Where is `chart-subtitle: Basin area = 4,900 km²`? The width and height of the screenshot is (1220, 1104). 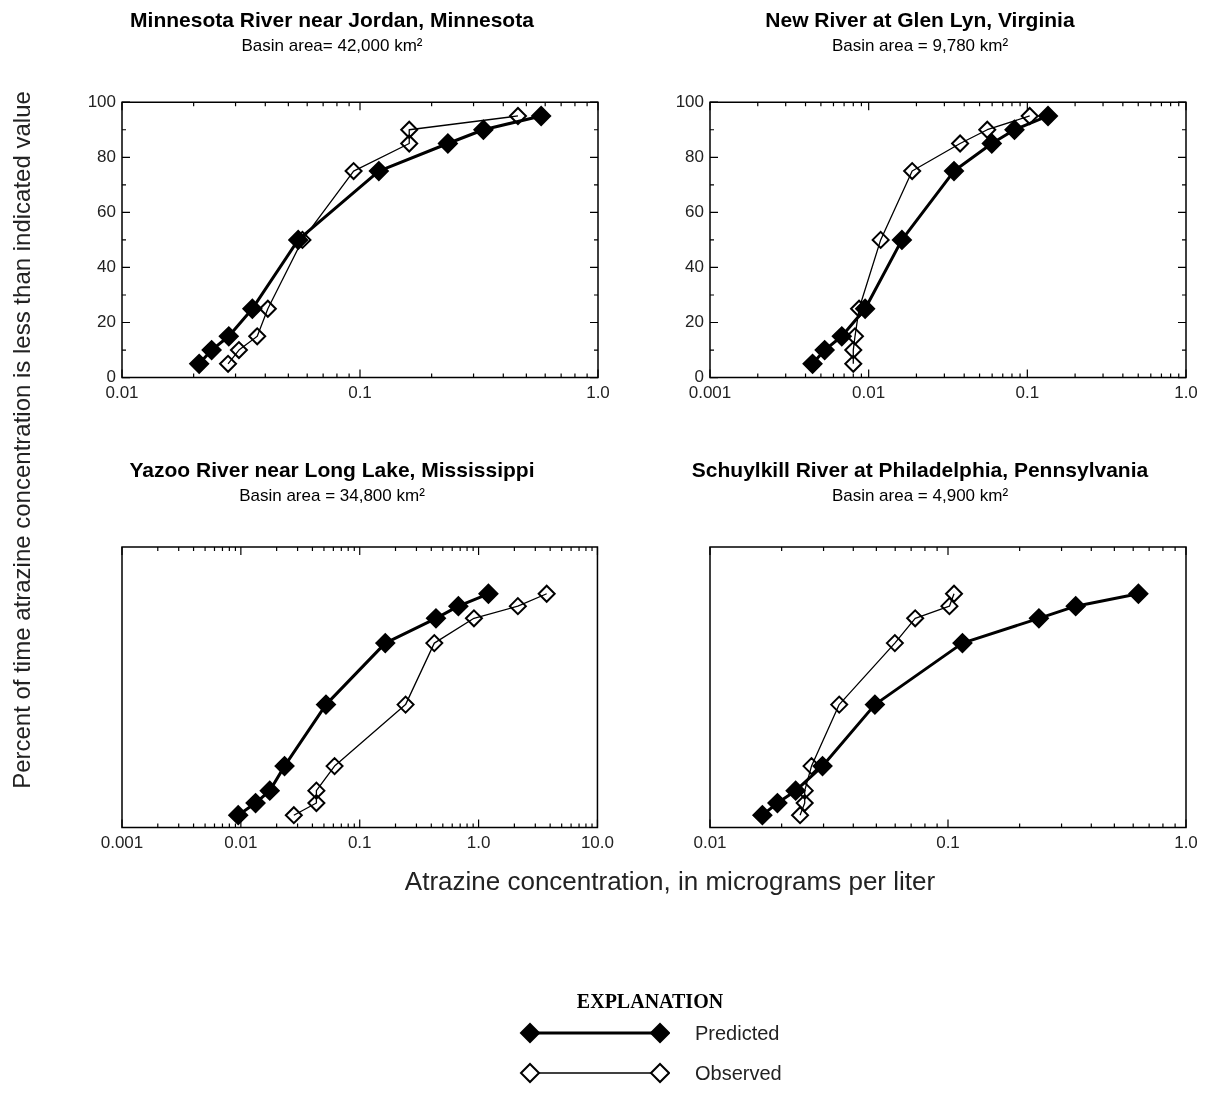 chart-subtitle: Basin area = 4,900 km² is located at coordinates (920, 496).